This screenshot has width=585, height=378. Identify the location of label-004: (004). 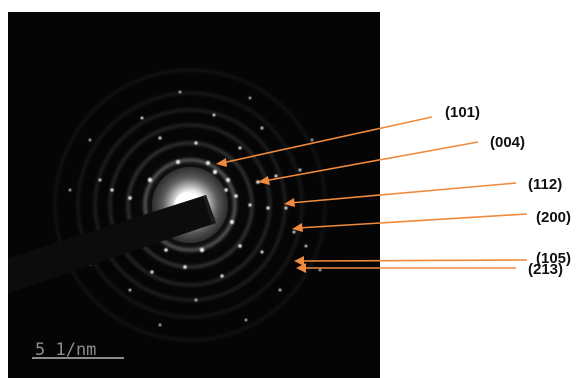
(507, 142).